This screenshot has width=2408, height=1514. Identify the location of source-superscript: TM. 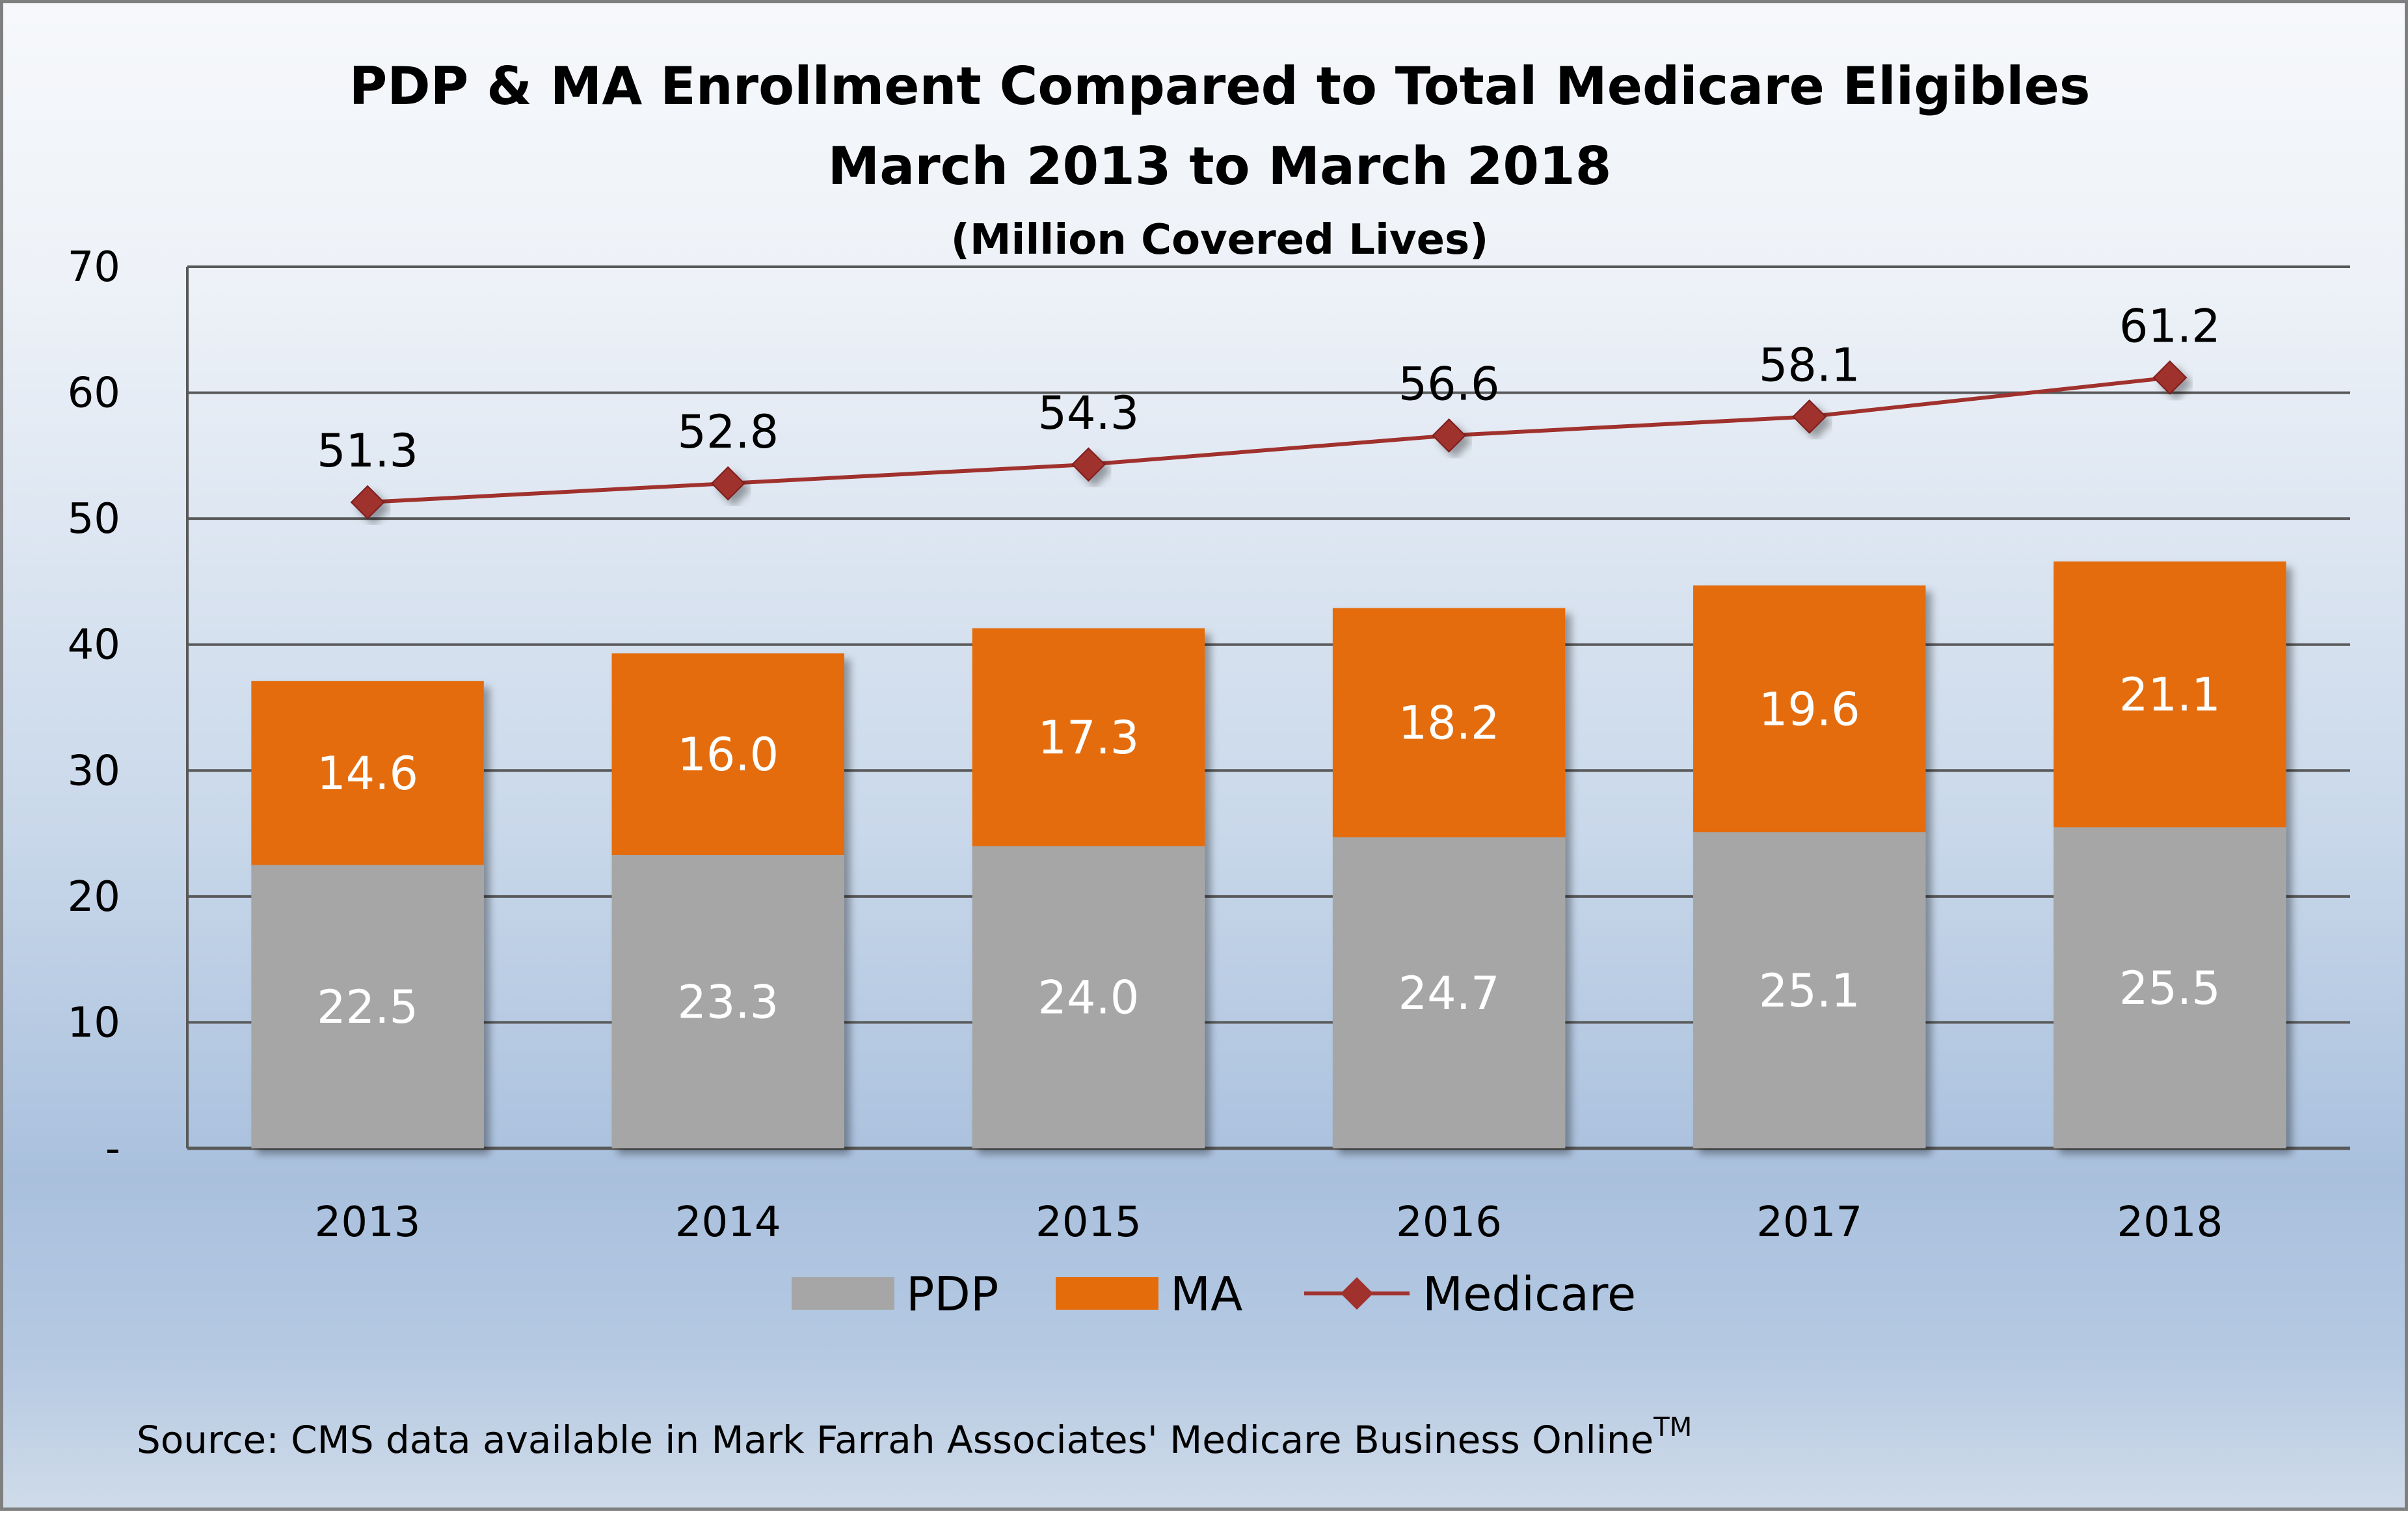
(1672, 1428).